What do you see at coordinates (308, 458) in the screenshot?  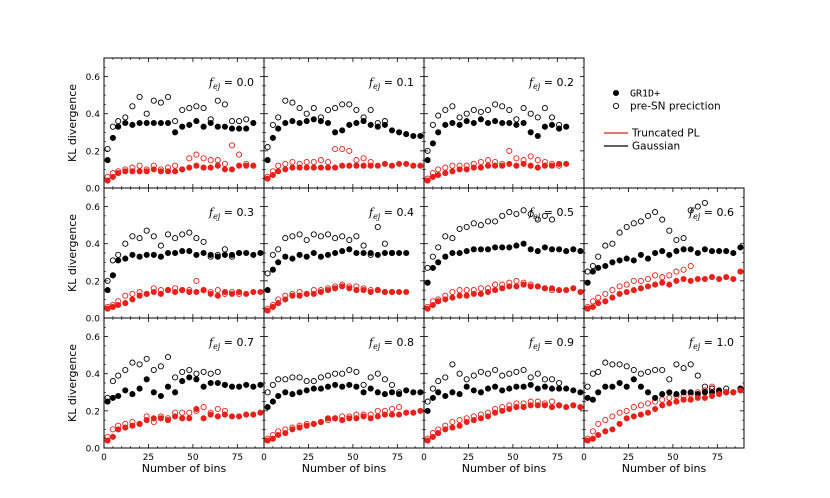 I see `x-tick-label: 25` at bounding box center [308, 458].